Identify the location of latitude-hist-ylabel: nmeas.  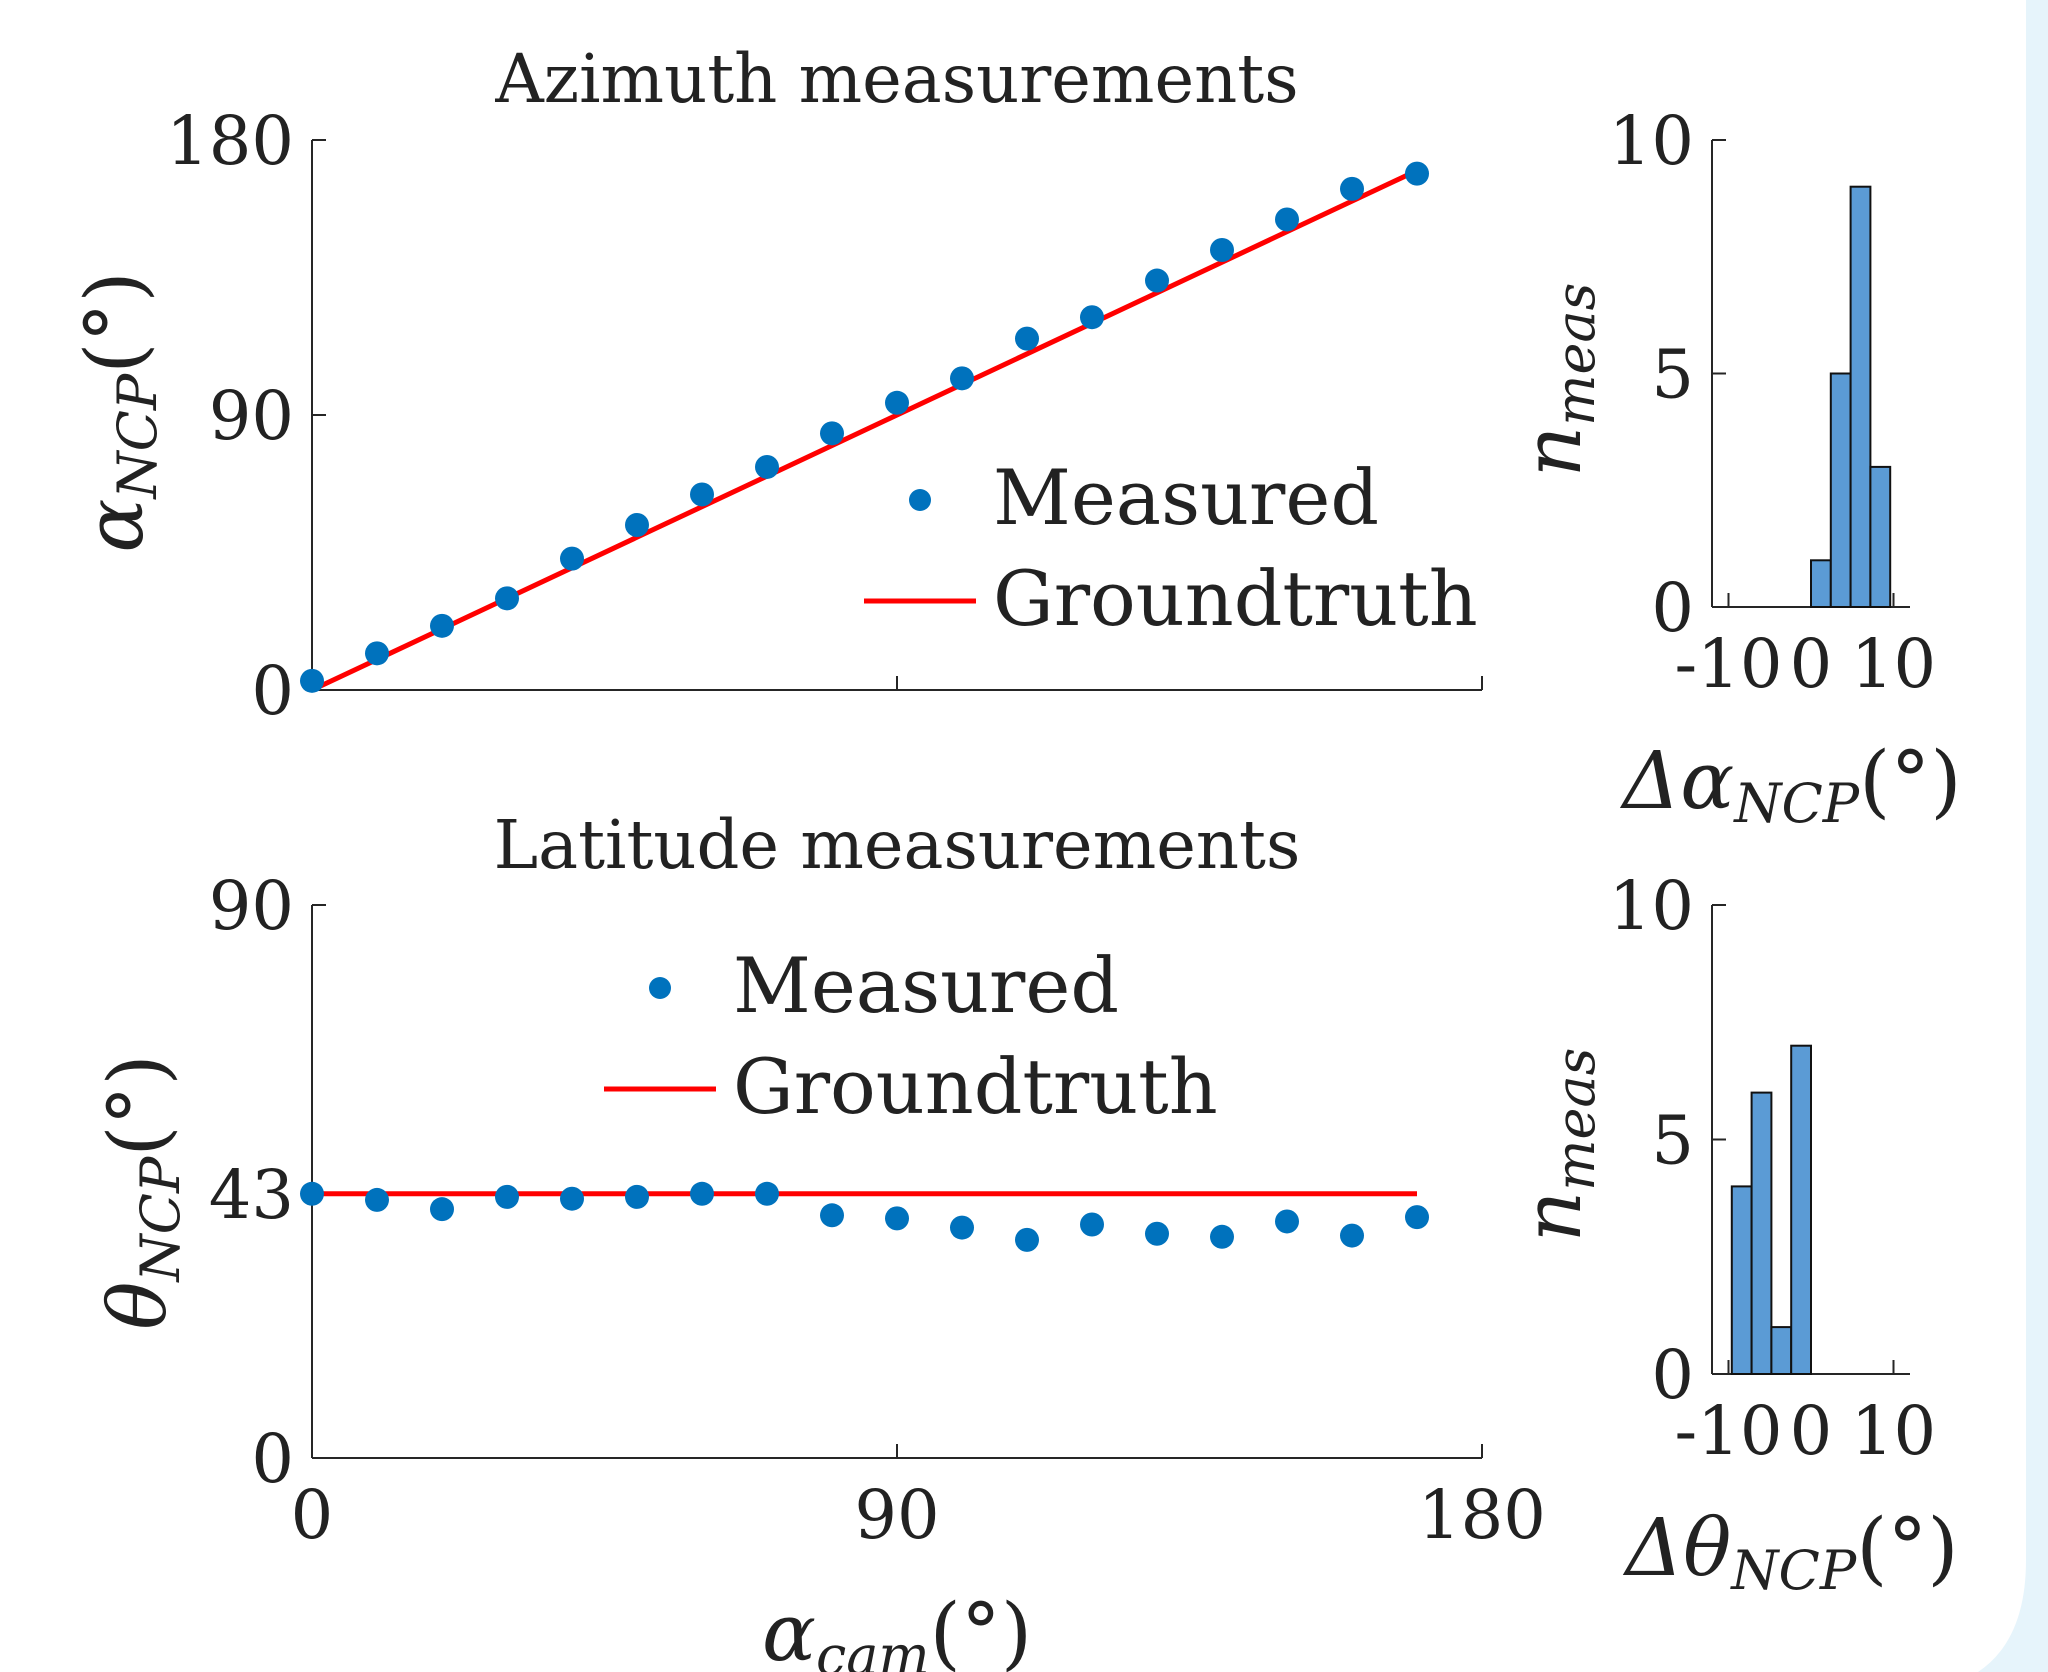
(1556, 1145).